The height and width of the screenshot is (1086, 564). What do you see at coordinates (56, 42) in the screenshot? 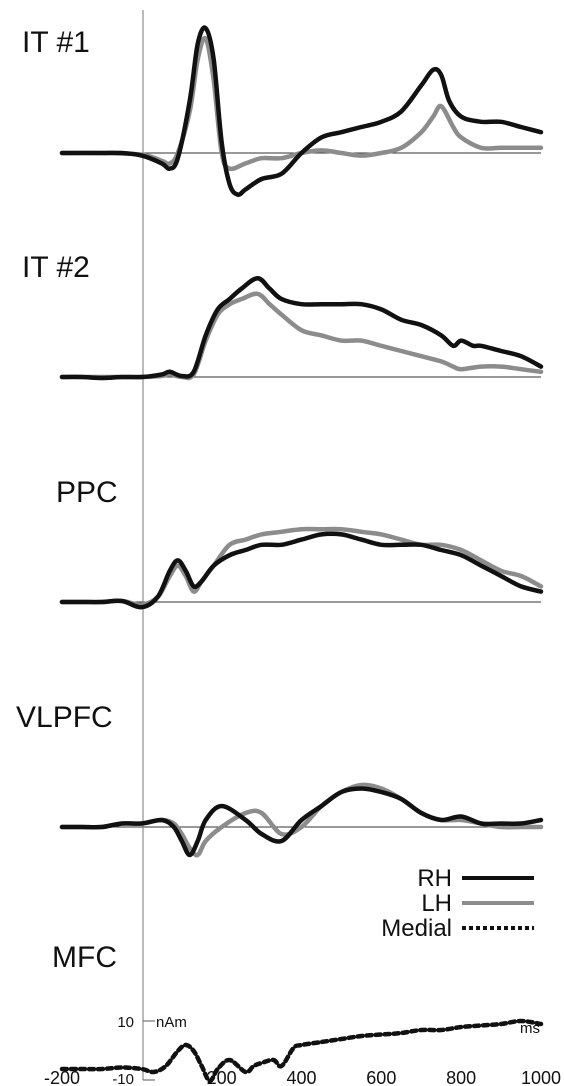
I see `panel-label-it-1: IT #1` at bounding box center [56, 42].